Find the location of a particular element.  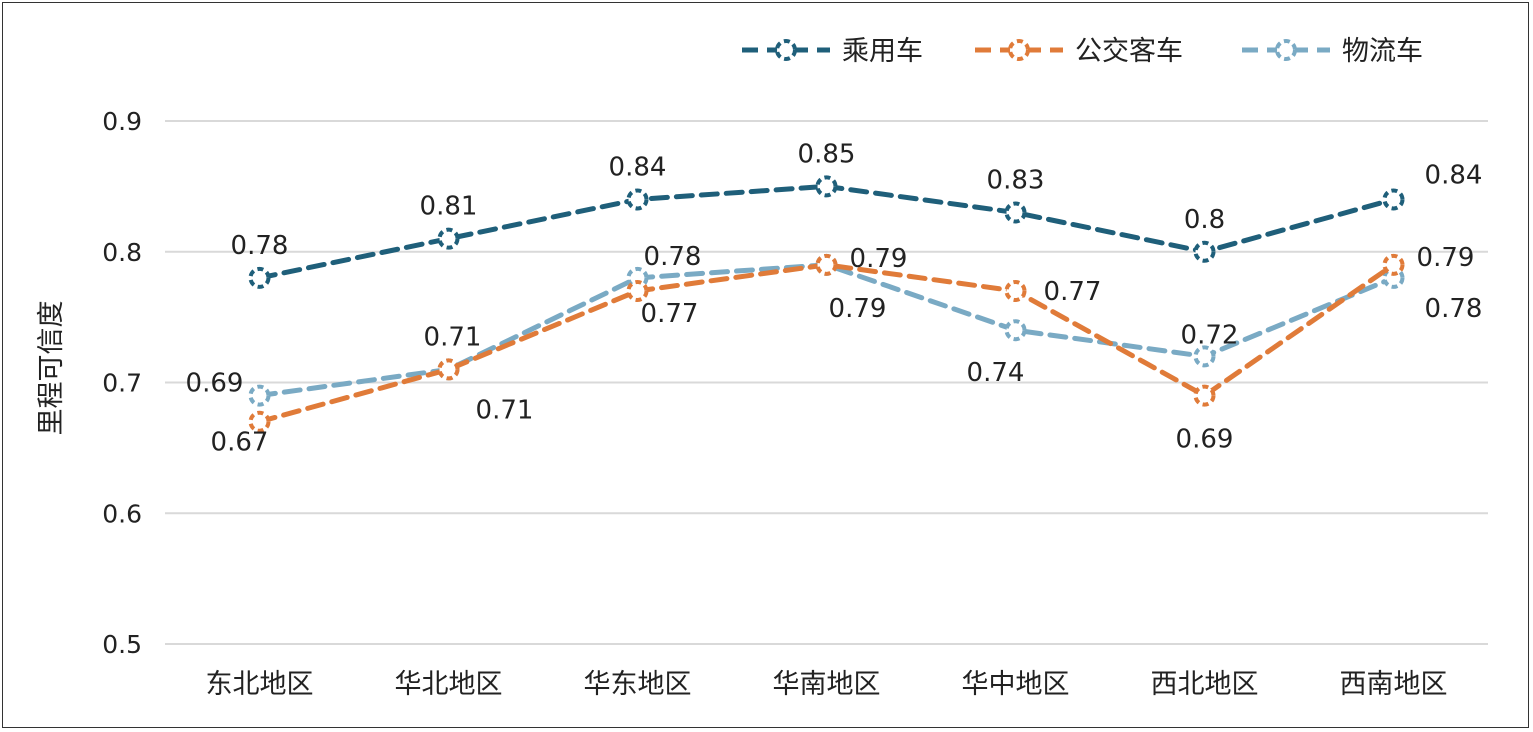

data-label: 0.74 is located at coordinates (996, 373).